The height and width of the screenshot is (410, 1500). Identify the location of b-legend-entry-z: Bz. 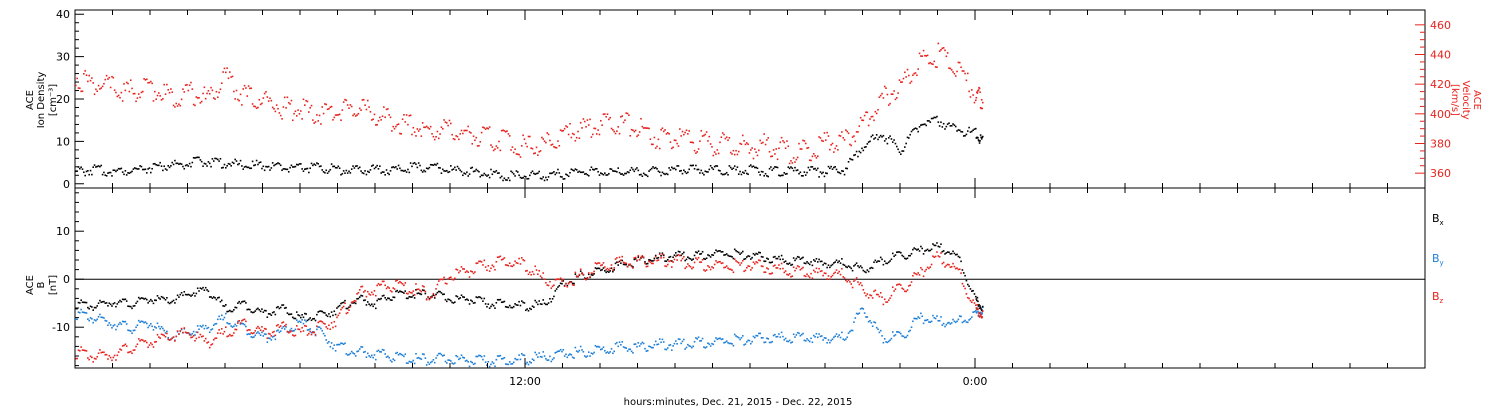
(1438, 297).